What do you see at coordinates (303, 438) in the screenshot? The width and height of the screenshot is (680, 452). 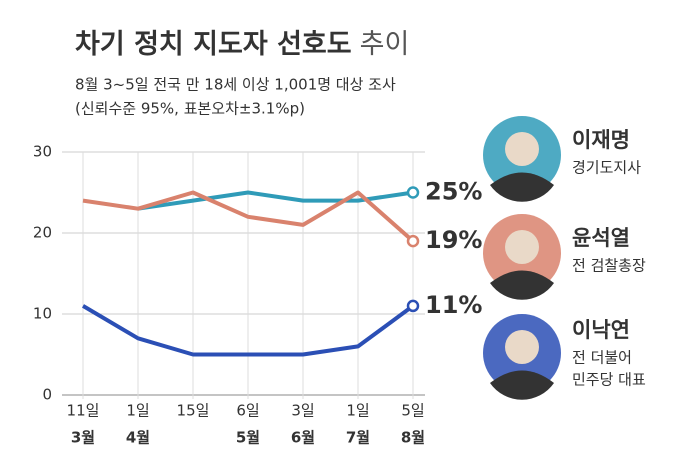 I see `x-month-label: 6월` at bounding box center [303, 438].